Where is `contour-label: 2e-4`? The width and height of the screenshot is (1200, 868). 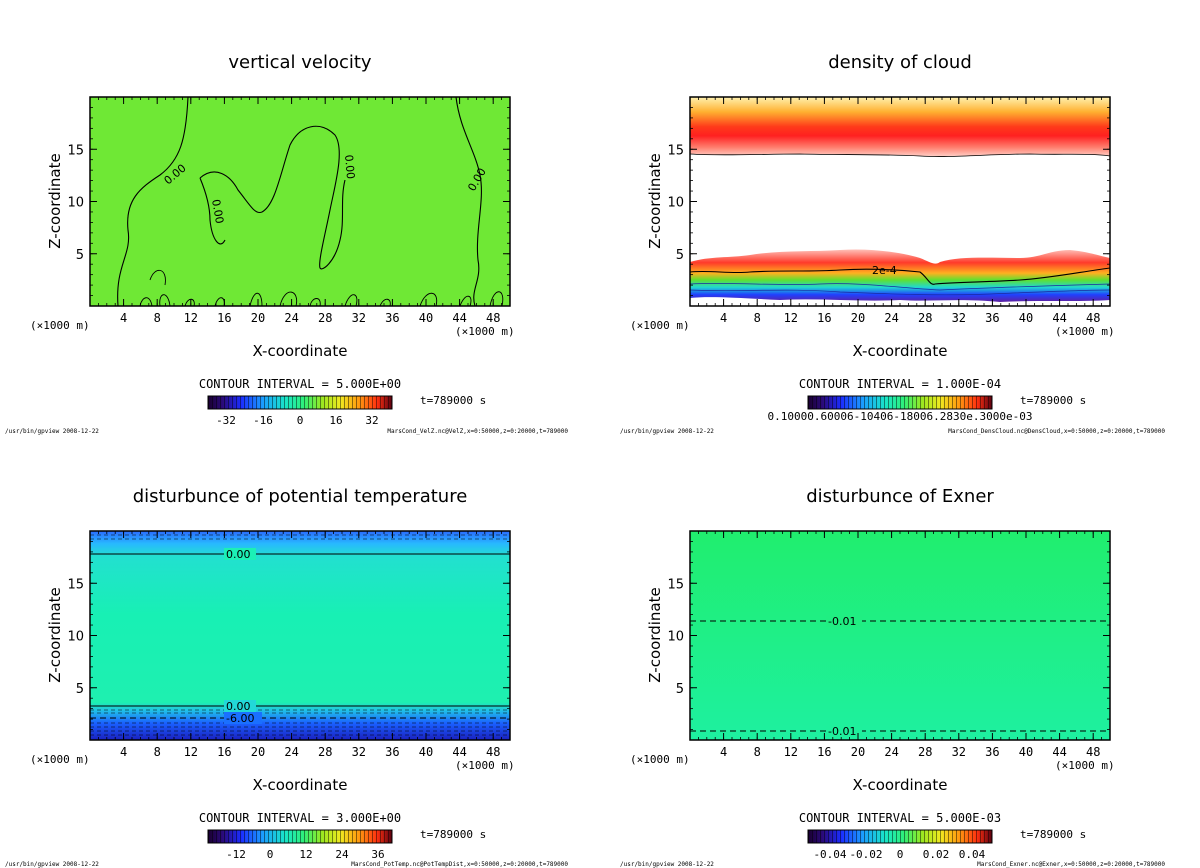 contour-label: 2e-4 is located at coordinates (884, 270).